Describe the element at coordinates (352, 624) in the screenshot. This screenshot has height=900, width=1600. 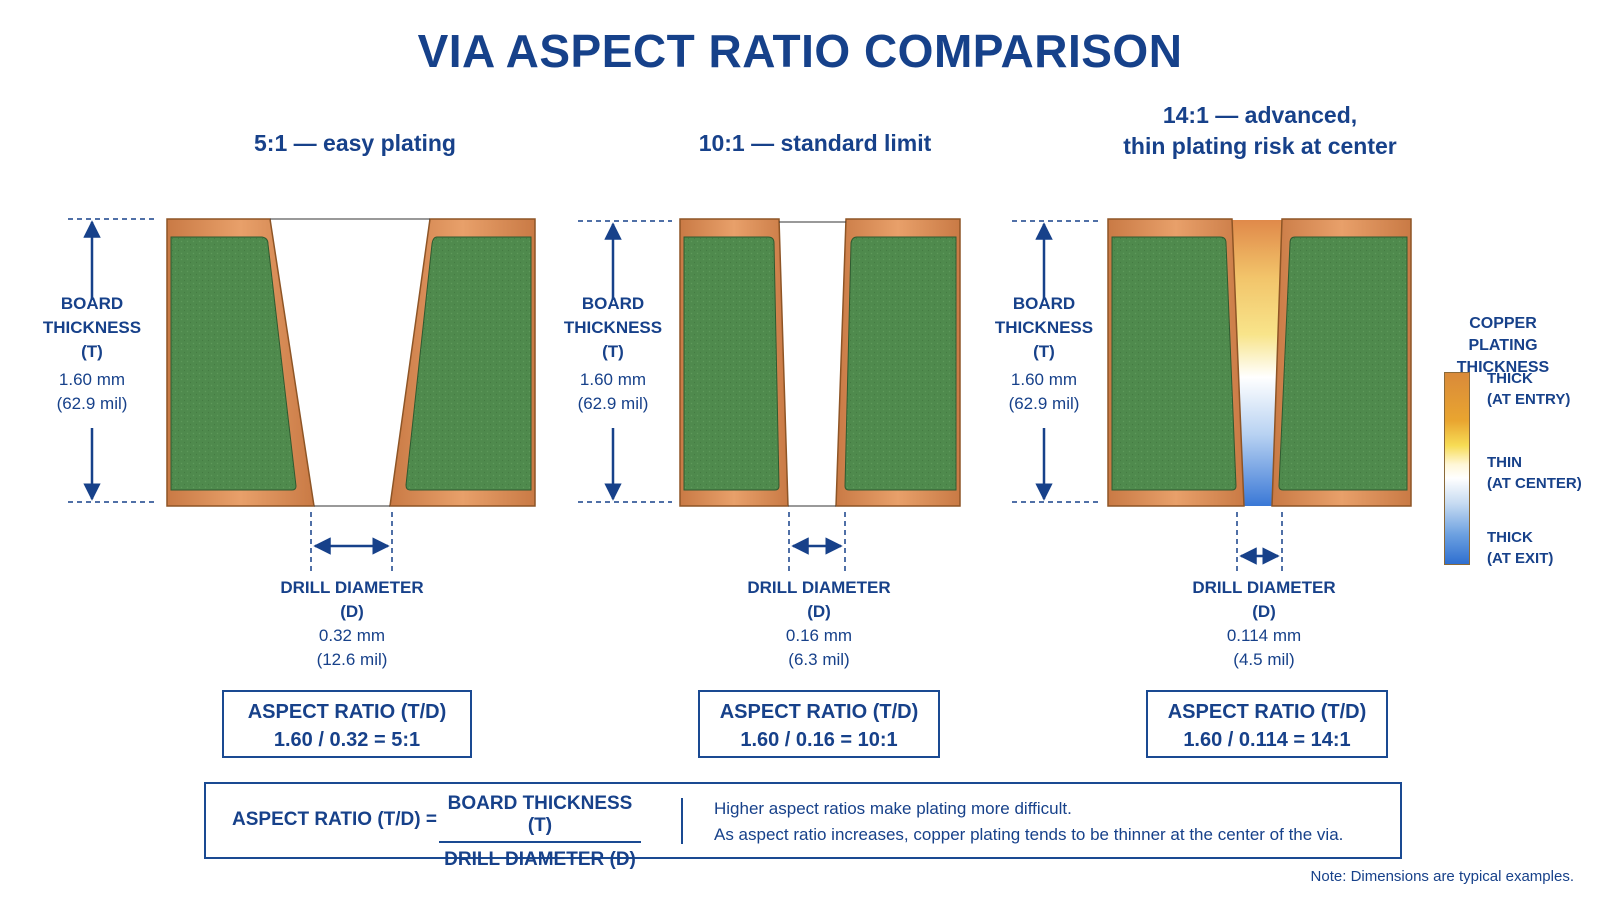
I see `via-1-drill-label: DRILL DIAMETER (D) 0.32 mm (12.6 mil)` at that location.